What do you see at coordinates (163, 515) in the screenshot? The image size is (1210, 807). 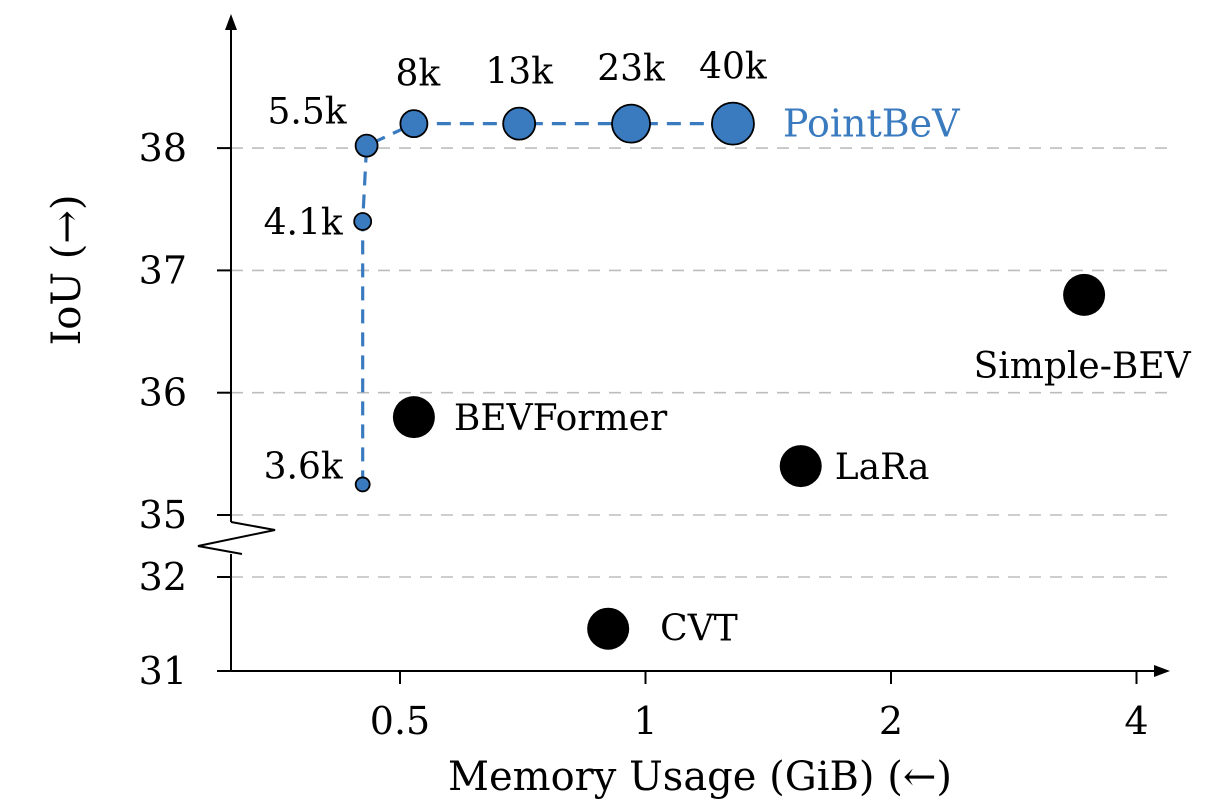 I see `y-tick-label-35: 35` at bounding box center [163, 515].